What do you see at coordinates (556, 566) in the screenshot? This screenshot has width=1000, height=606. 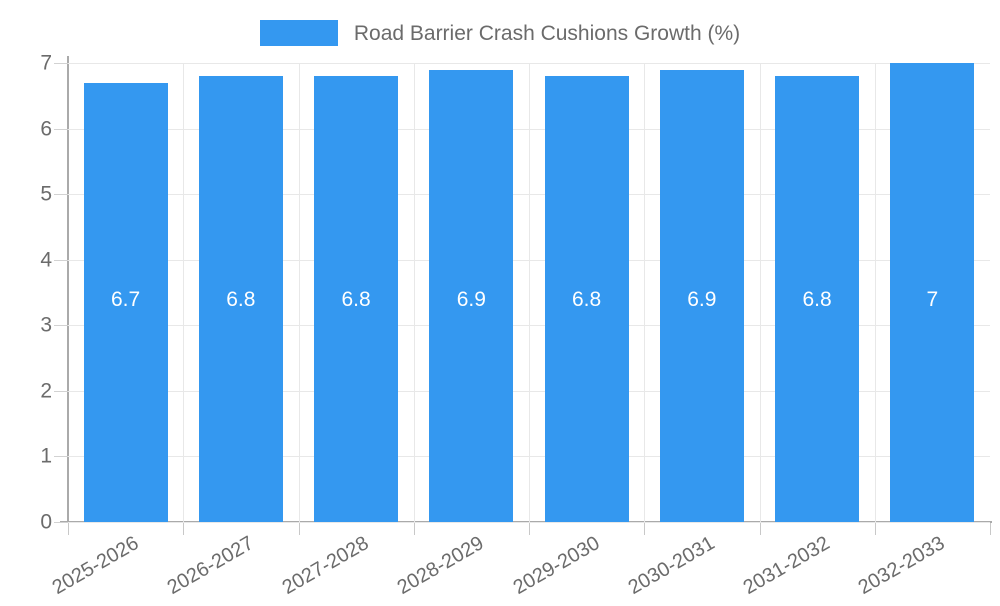 I see `x-axis-label: 2029-2030` at bounding box center [556, 566].